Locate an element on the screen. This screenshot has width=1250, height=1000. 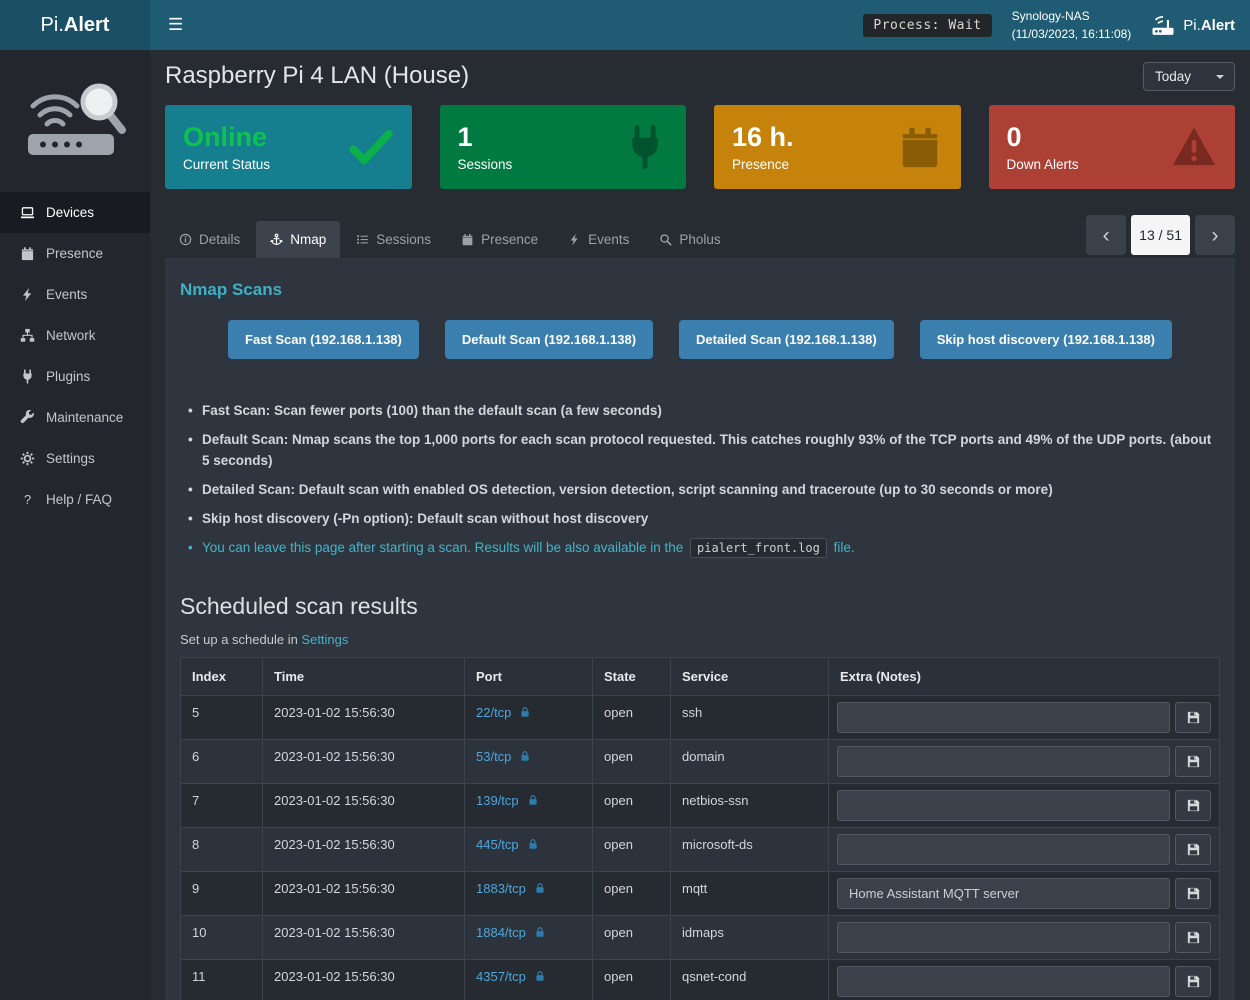
sidebar-item-plugins: Plugins is located at coordinates (75, 376).